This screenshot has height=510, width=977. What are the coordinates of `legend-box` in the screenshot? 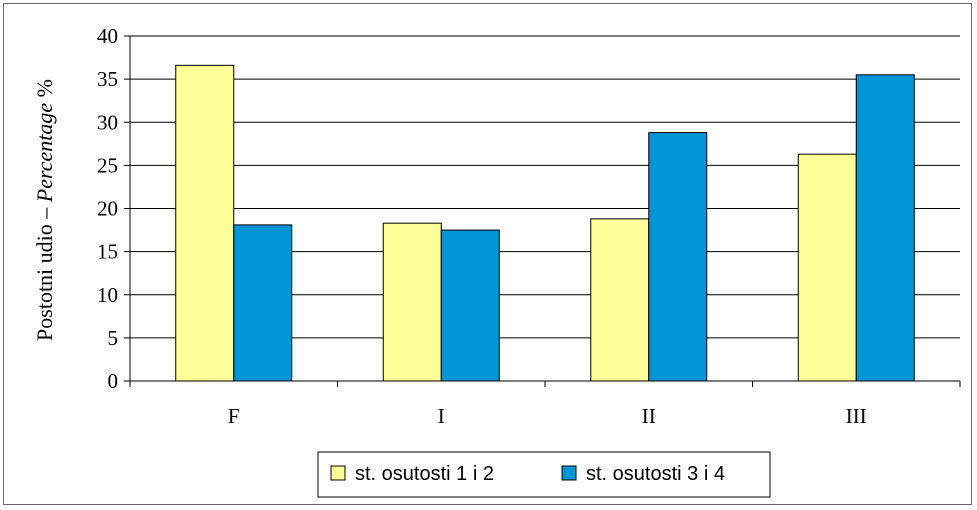 It's located at (544, 474).